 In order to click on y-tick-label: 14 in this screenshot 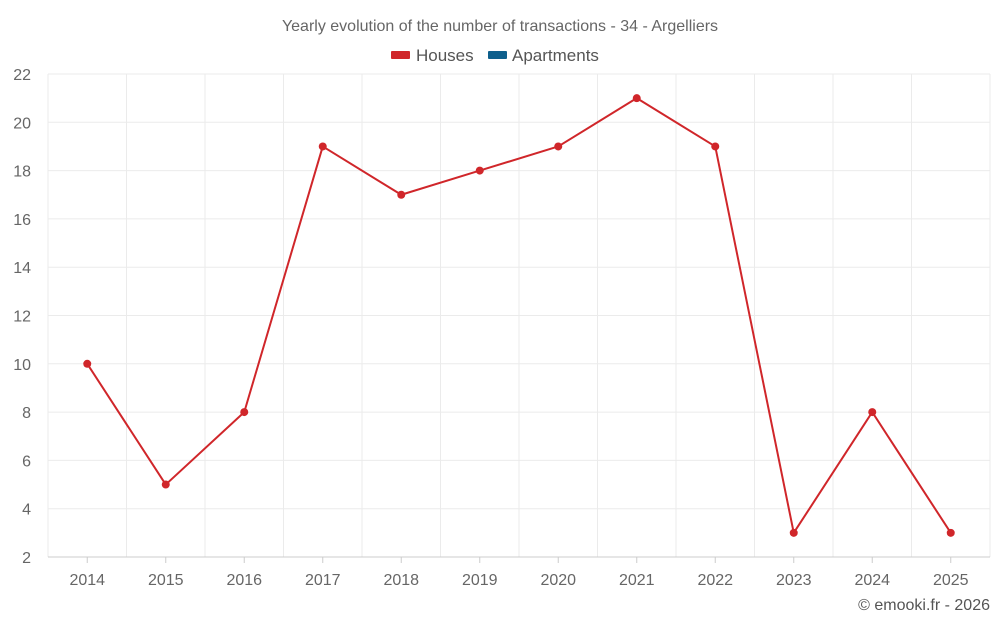, I will do `click(22, 268)`.